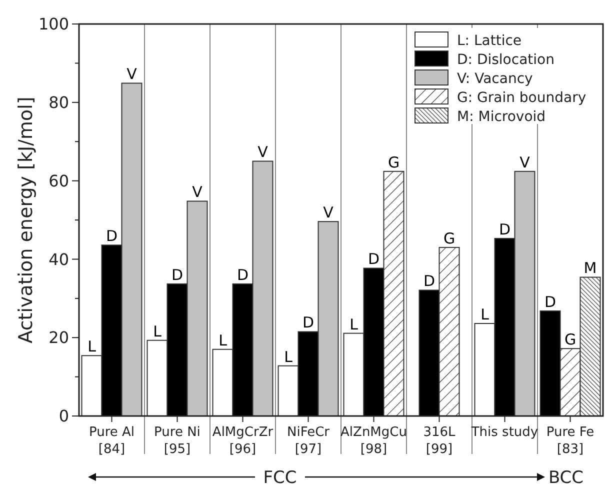  I want to click on y-tick-label: 20, so click(58, 338).